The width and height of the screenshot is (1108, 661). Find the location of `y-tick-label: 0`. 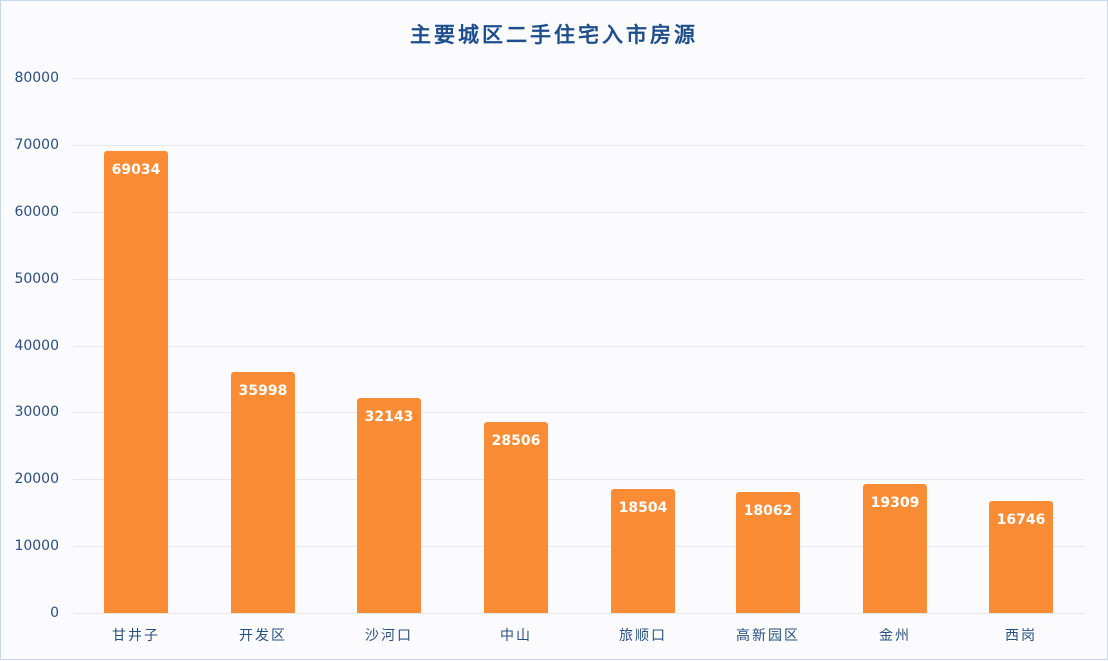

y-tick-label: 0 is located at coordinates (54, 613).